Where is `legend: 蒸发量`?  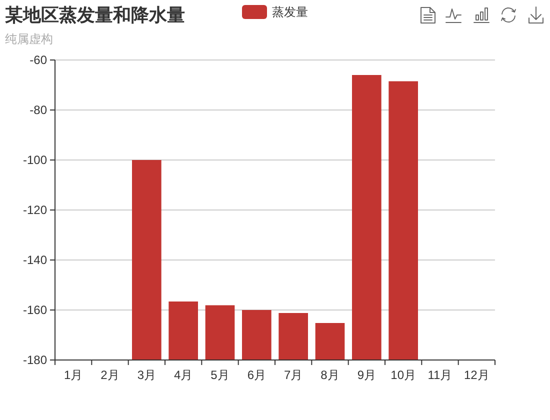
legend: 蒸发量 is located at coordinates (275, 12).